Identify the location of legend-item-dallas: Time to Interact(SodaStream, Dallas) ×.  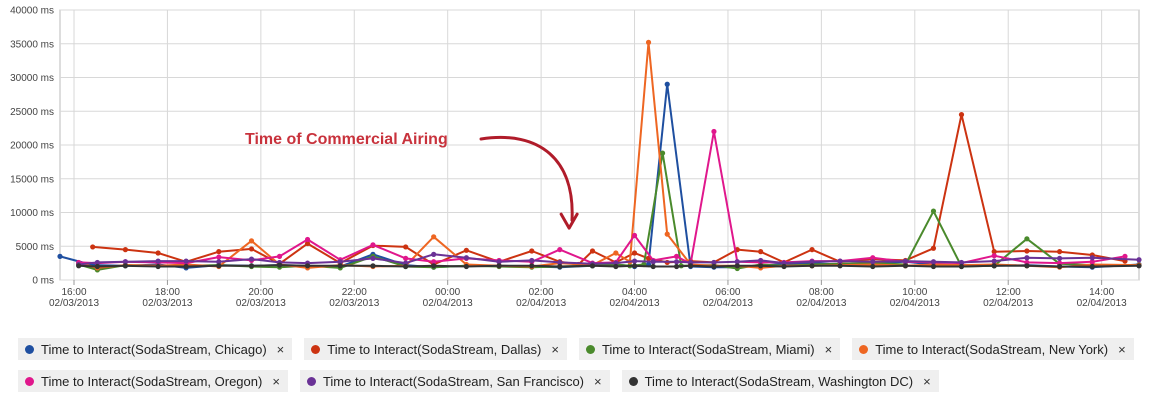
(435, 349).